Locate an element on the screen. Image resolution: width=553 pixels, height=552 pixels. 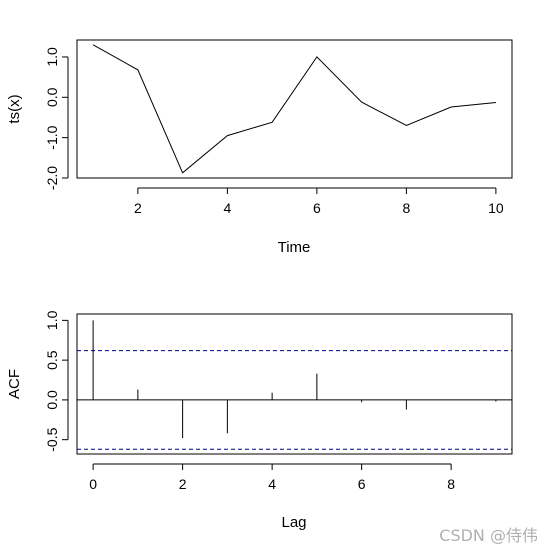
time-series-x-tick-label: 6 is located at coordinates (317, 208).